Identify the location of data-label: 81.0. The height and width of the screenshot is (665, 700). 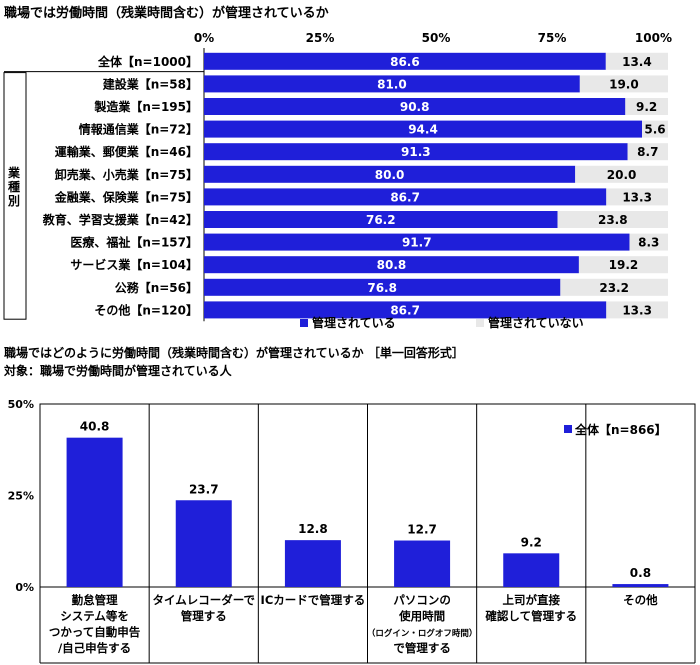
(392, 84).